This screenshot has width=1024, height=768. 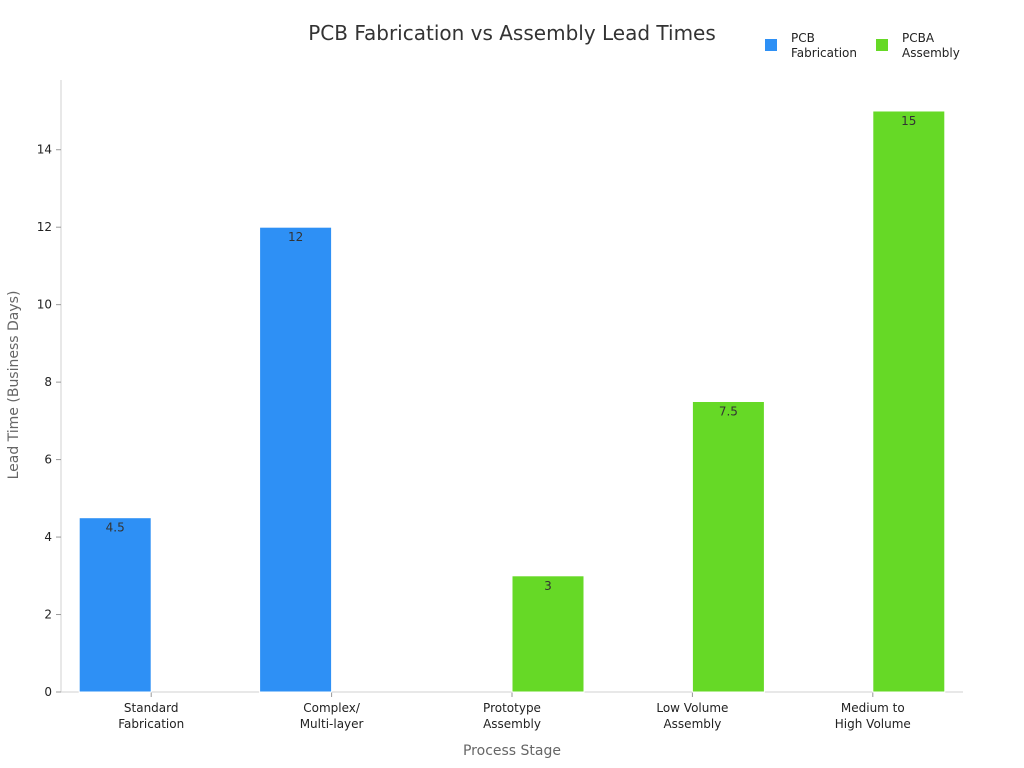 I want to click on bar-value-label: 12, so click(x=295, y=237).